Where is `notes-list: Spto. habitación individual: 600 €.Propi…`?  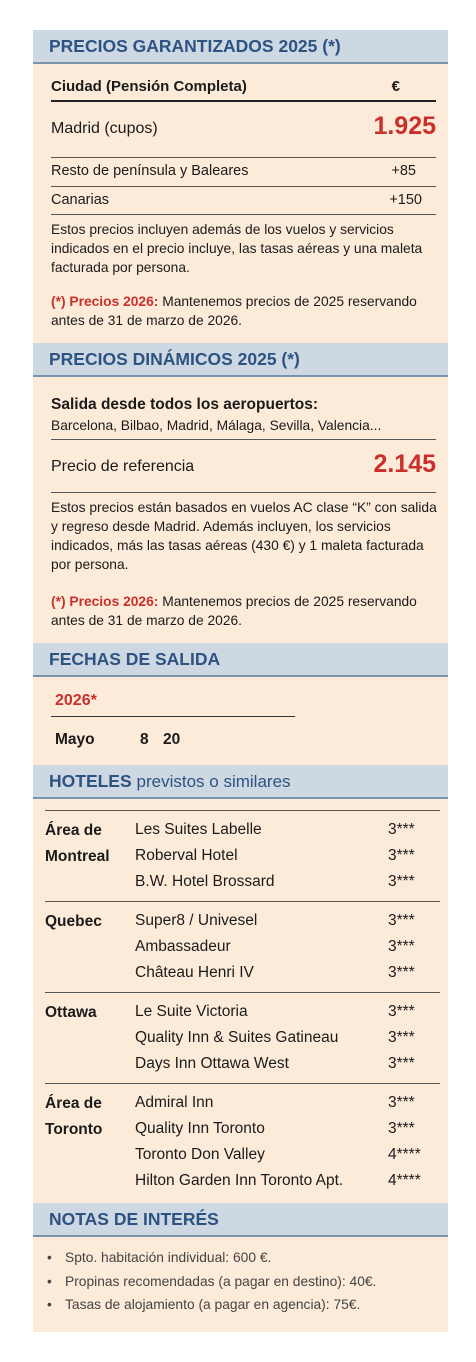 notes-list: Spto. habitación individual: 600 €.Propi… is located at coordinates (245, 1281).